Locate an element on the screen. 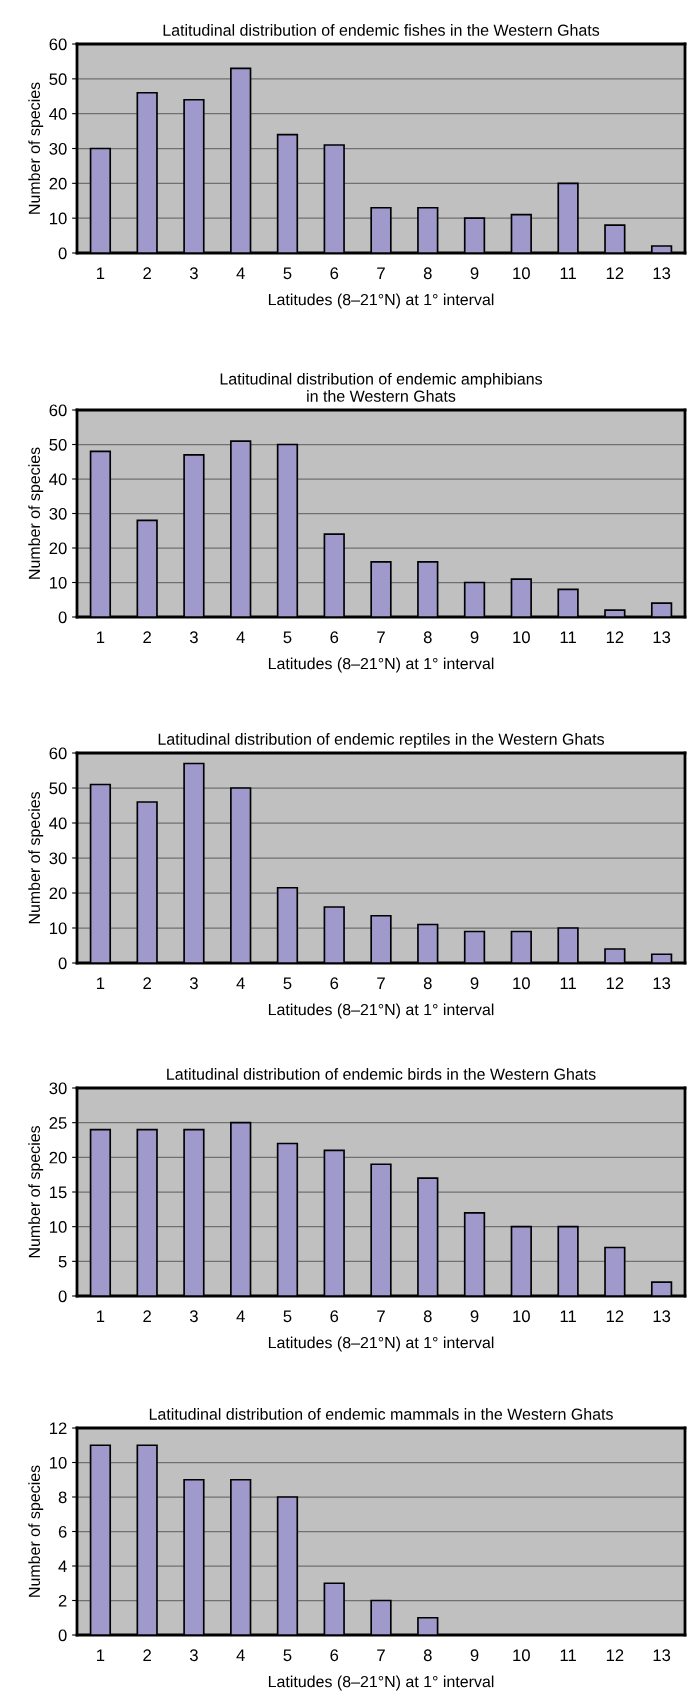 The width and height of the screenshot is (689, 1706). chart-title: Latitudinal distribution of endemic mammals in the Western Ghats is located at coordinates (381, 1414).